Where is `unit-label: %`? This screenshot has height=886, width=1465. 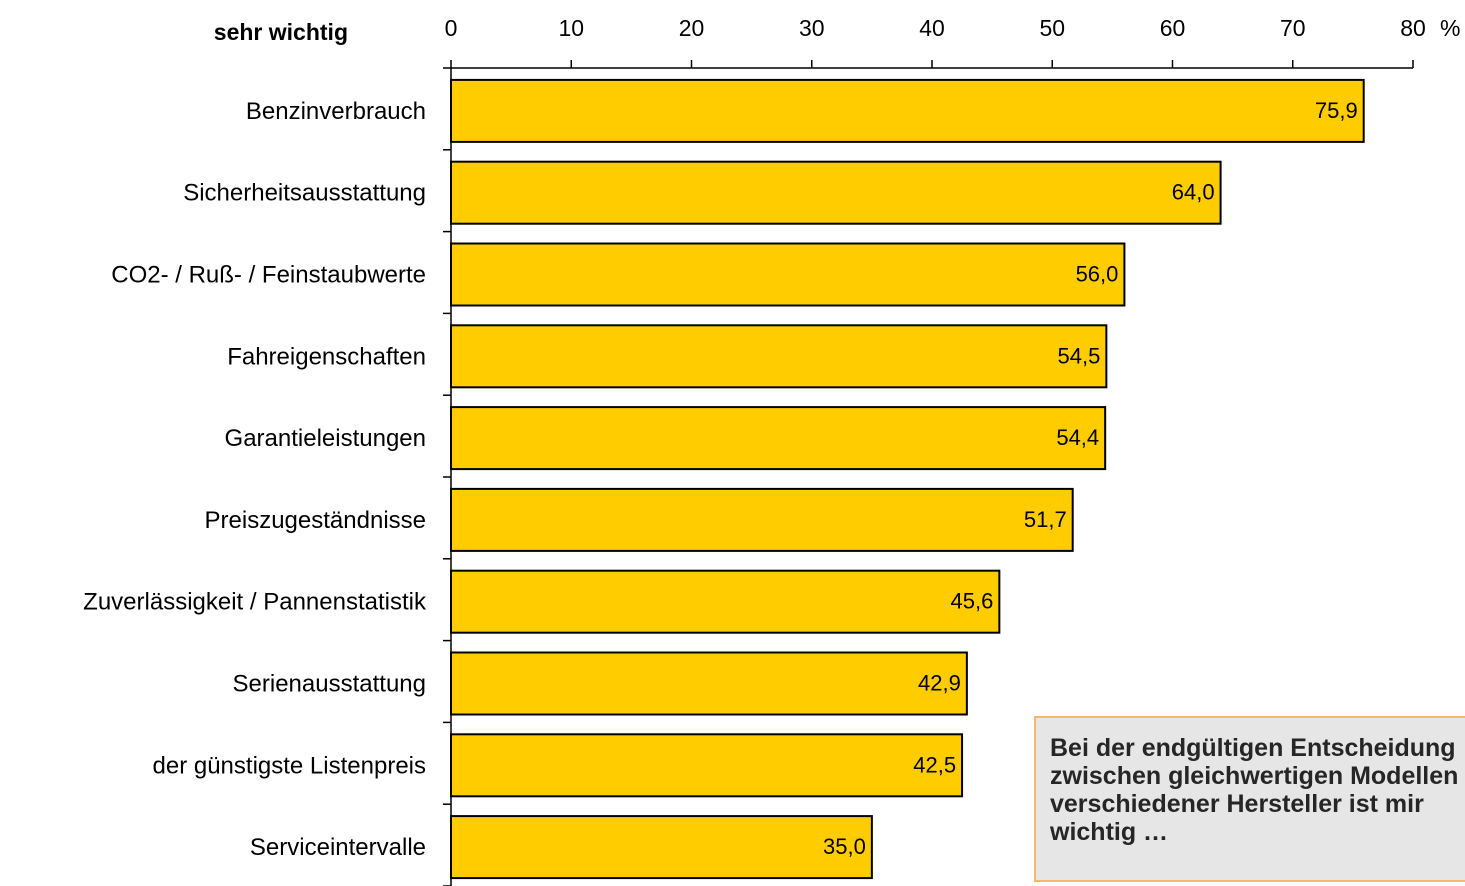
unit-label: % is located at coordinates (1450, 28).